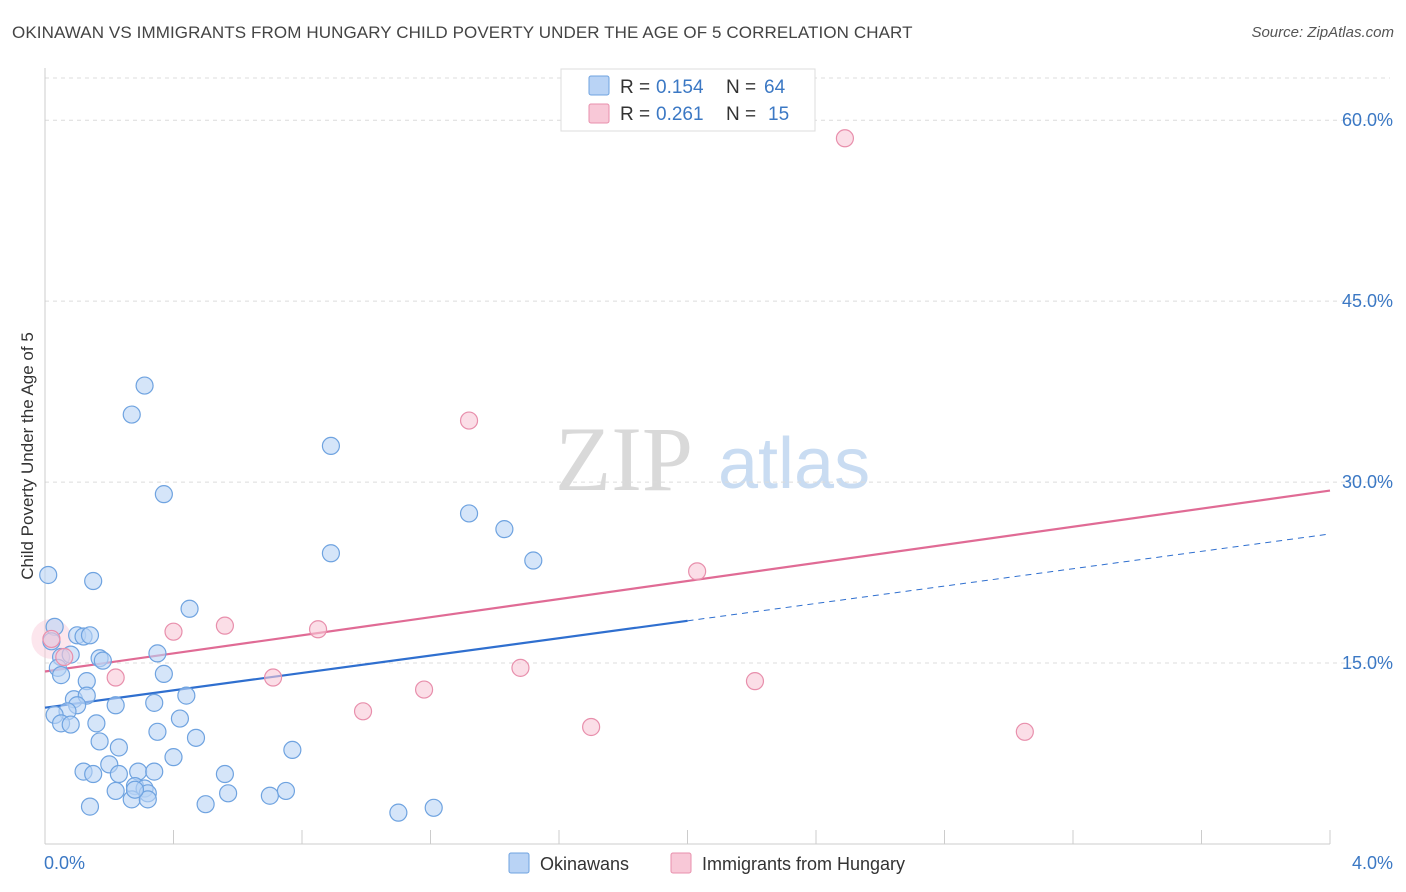  I want to click on legend-swatch-hungary, so click(599, 113).